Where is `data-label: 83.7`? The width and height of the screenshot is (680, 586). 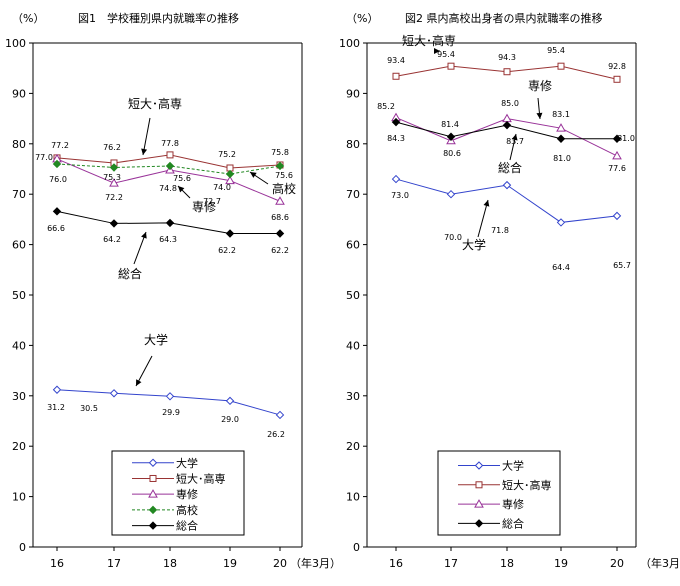 data-label: 83.7 is located at coordinates (515, 141).